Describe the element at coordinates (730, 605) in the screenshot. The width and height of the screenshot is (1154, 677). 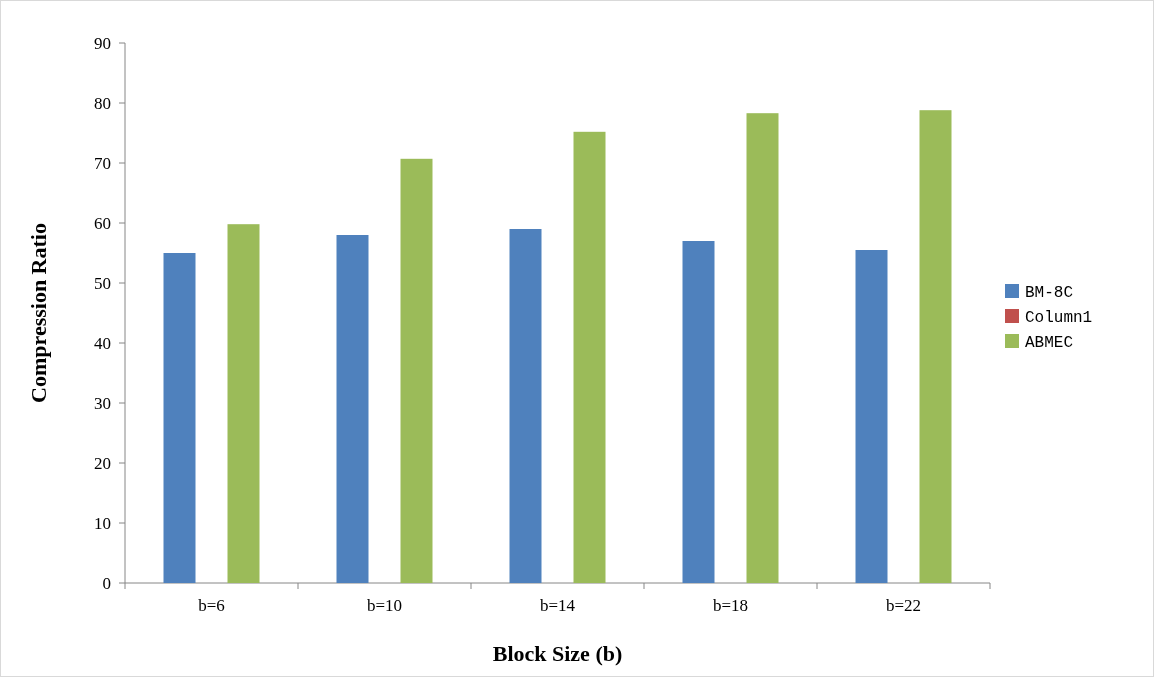
I see `x-tick-label: b=18` at that location.